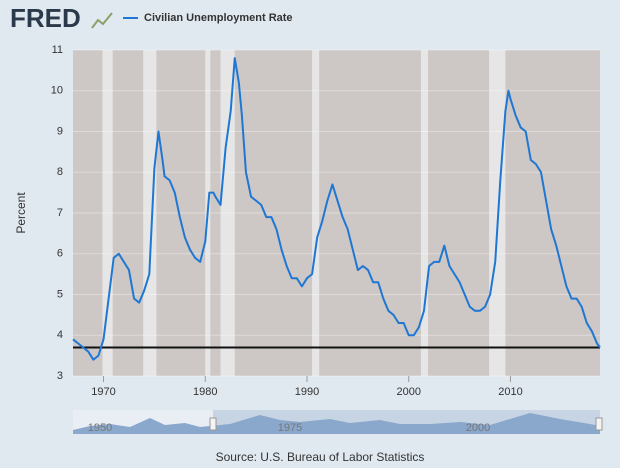  Describe the element at coordinates (57, 91) in the screenshot. I see `y-tick-label: 10` at that location.